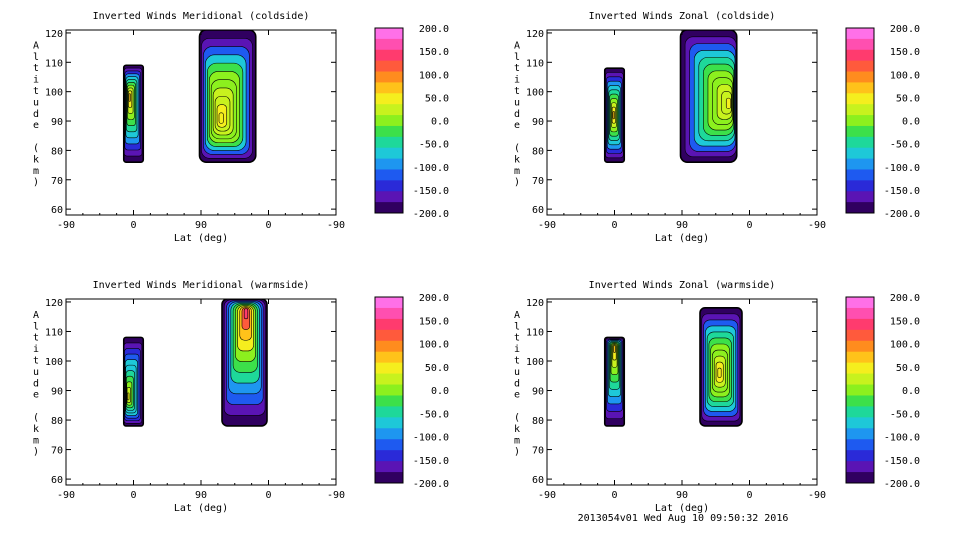 The image size is (960, 540). I want to click on y-axis-label-char: m, so click(517, 440).